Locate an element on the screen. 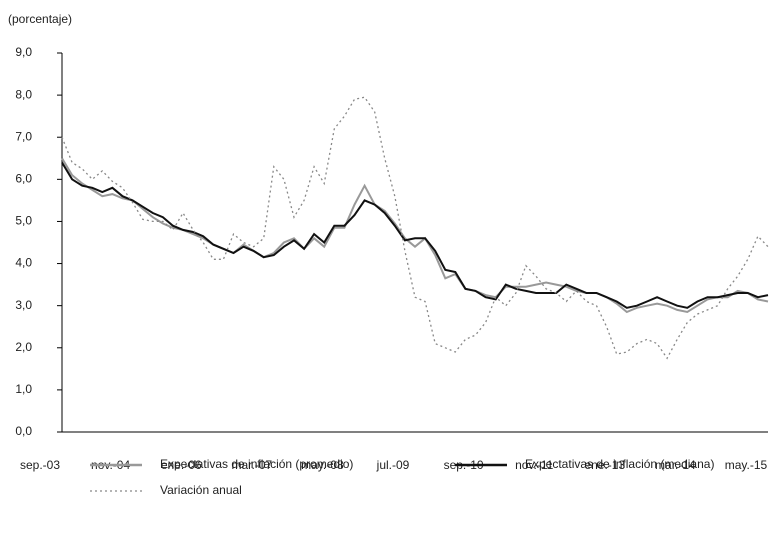  legend-label: Variación anual is located at coordinates (201, 490).